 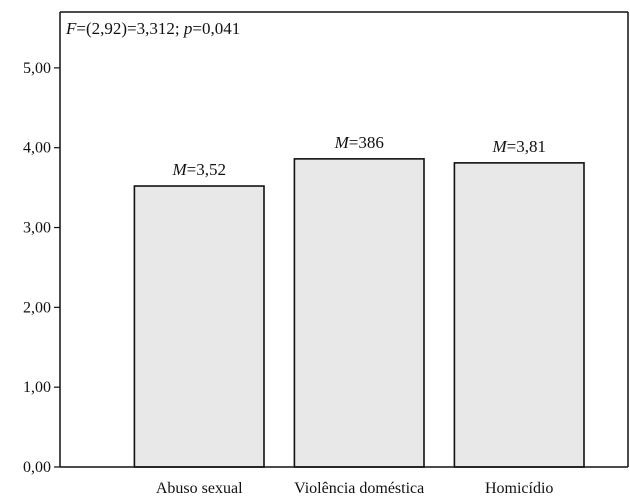 I want to click on bar-data-label: M=3,52, so click(x=198, y=169).